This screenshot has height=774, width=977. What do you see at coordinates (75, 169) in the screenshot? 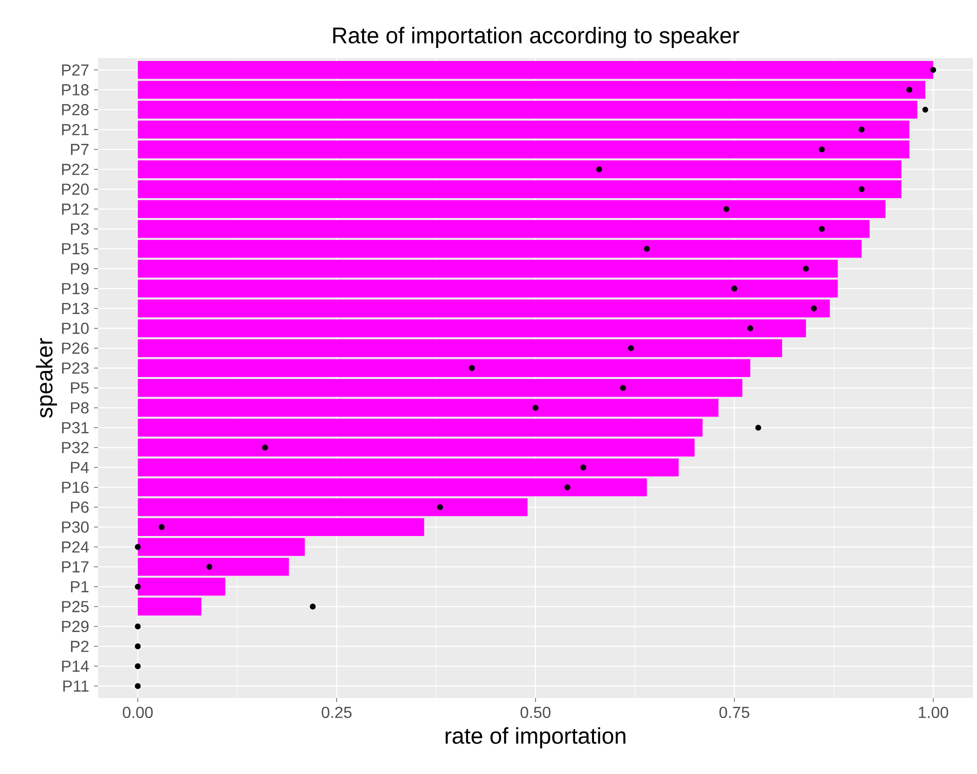
I see `y-tick-label: P22` at bounding box center [75, 169].